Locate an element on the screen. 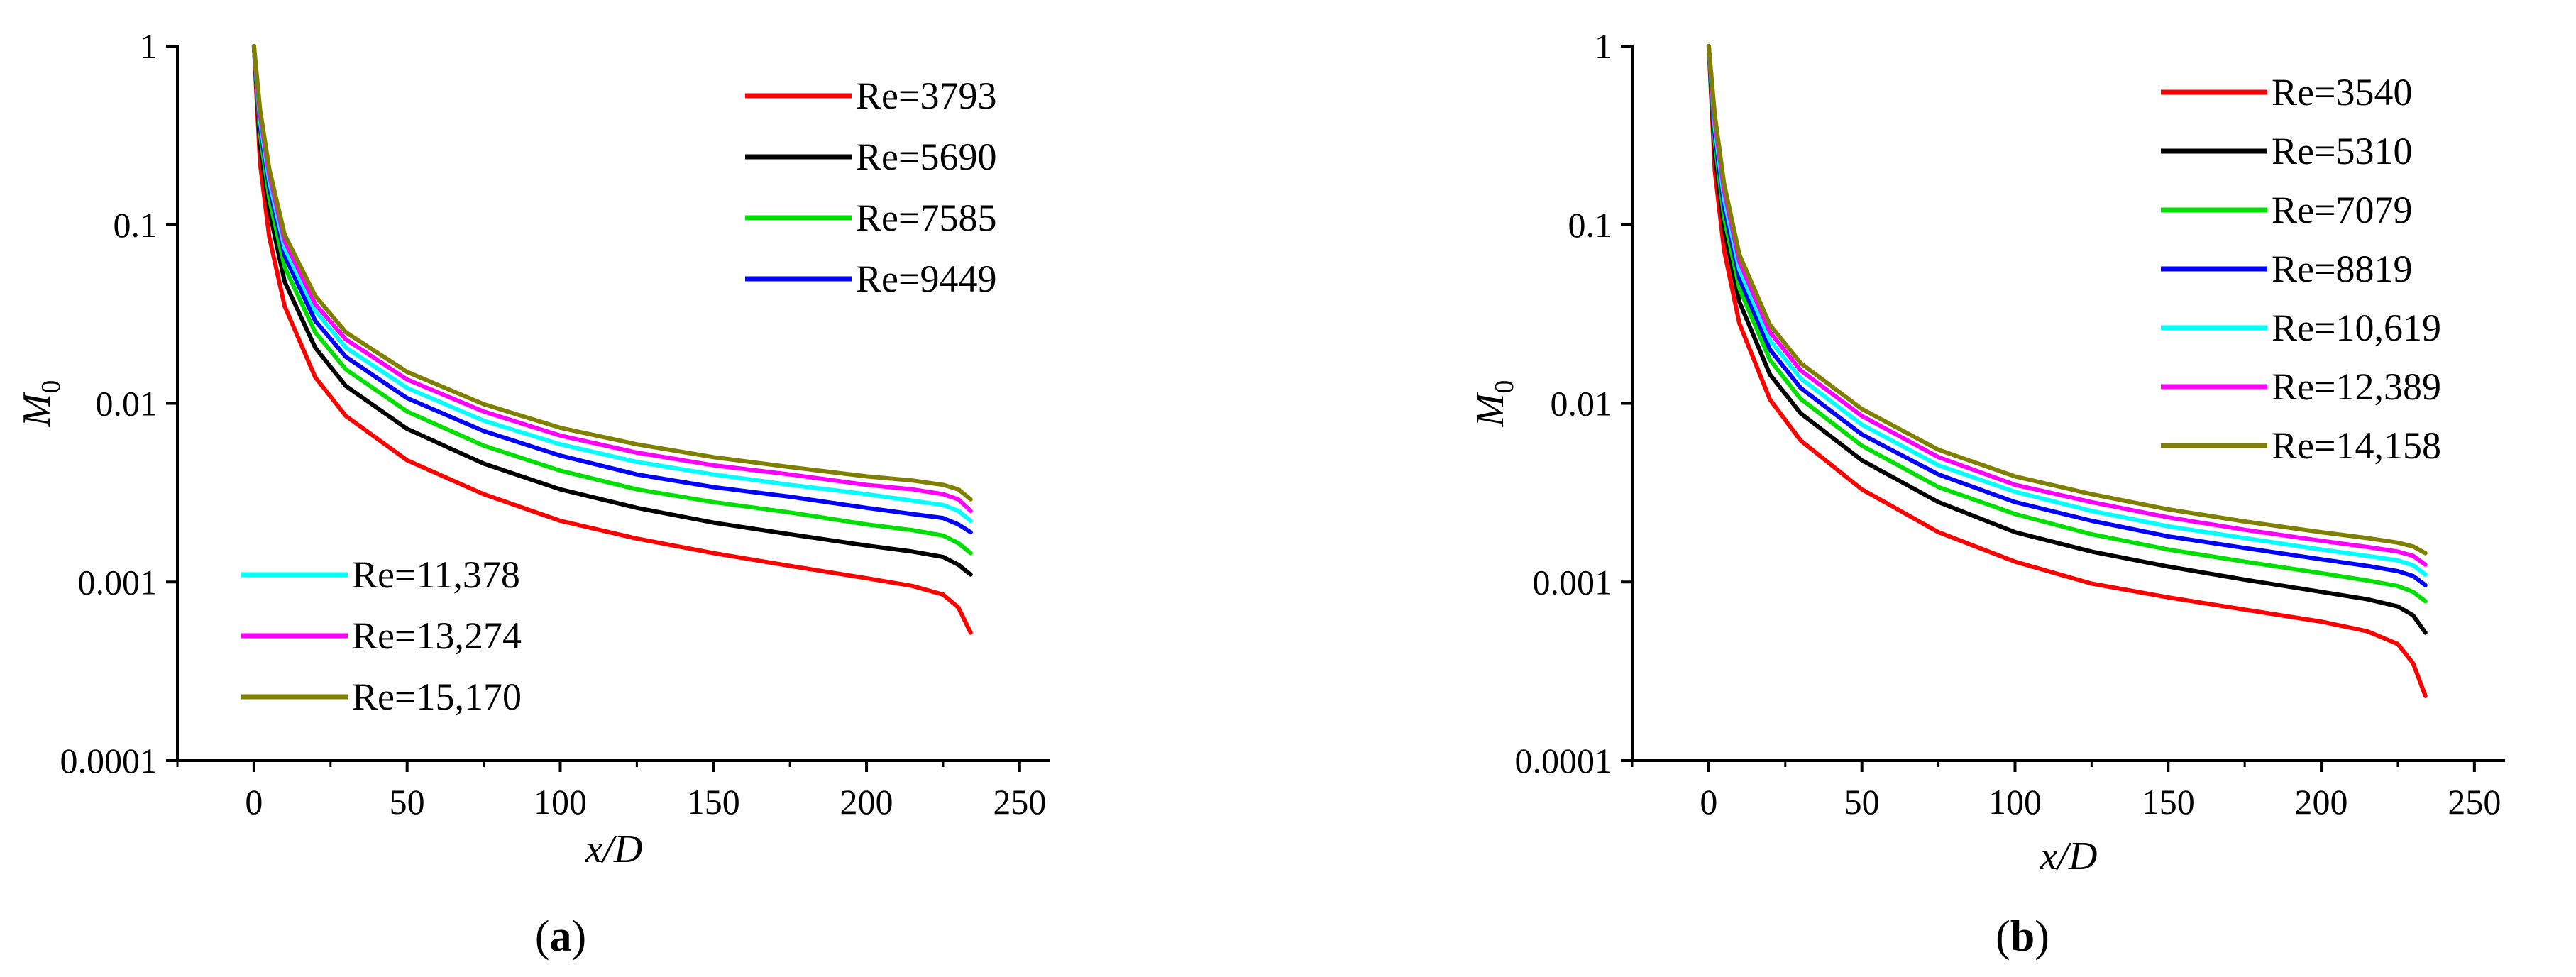 This screenshot has height=977, width=2576. legend-label: Re=14,158 is located at coordinates (2356, 445).